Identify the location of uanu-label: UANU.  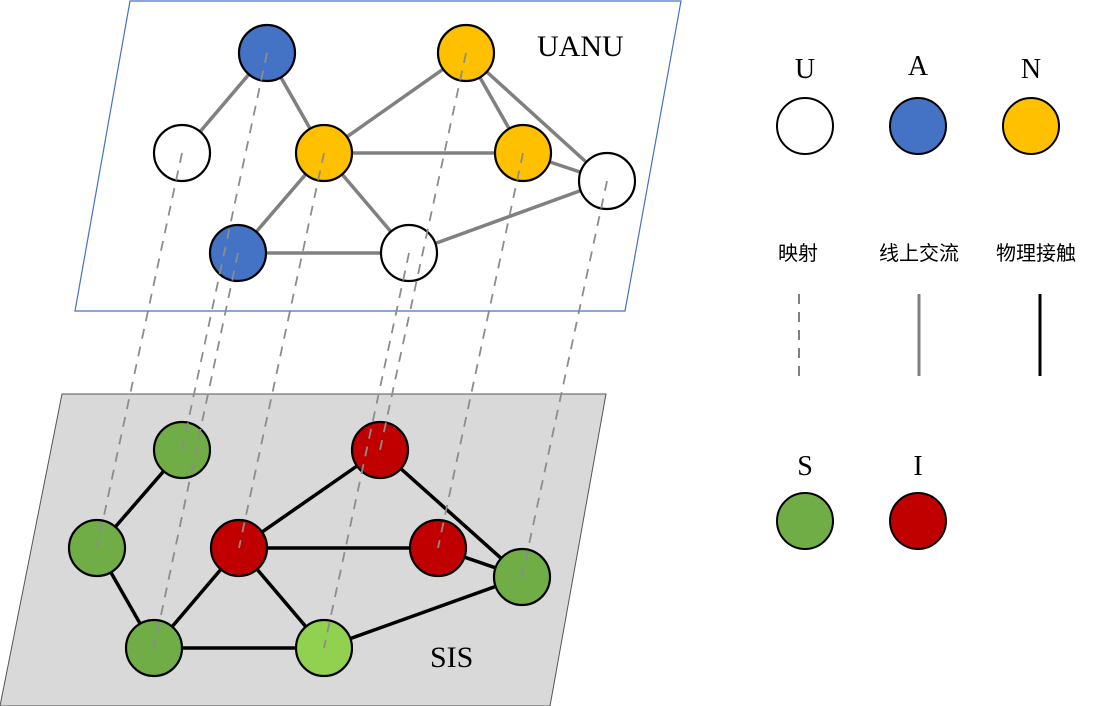
(580, 46).